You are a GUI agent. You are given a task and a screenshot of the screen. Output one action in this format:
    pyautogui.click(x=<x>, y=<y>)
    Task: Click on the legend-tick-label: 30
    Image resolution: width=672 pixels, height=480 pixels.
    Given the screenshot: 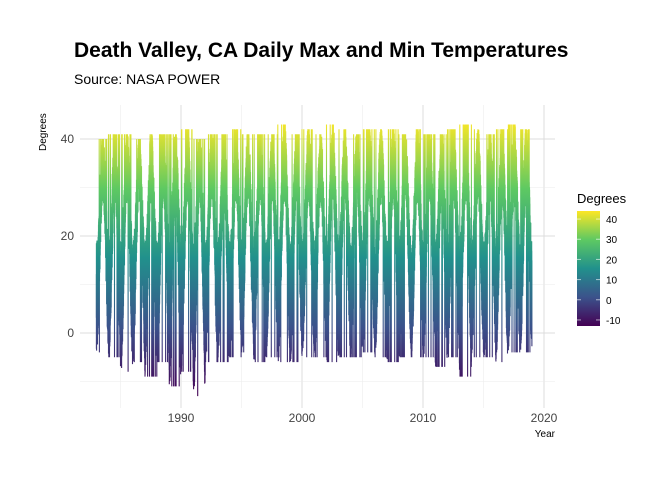 What is the action you would take?
    pyautogui.click(x=612, y=240)
    